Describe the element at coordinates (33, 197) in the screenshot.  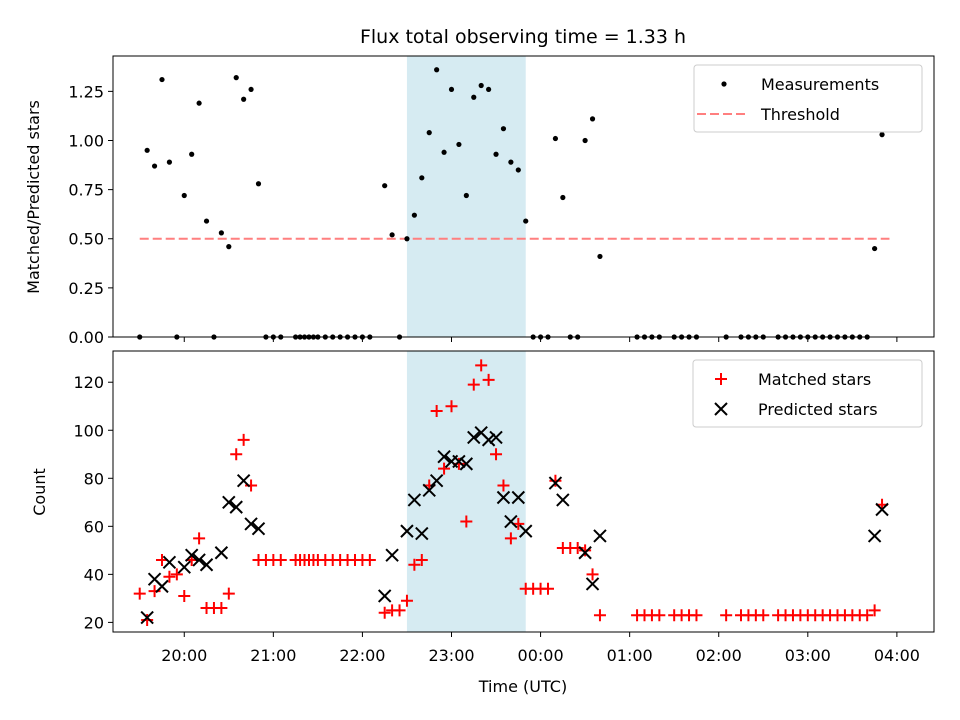
I see `top-y-axis-label: Matched/Predicted stars` at that location.